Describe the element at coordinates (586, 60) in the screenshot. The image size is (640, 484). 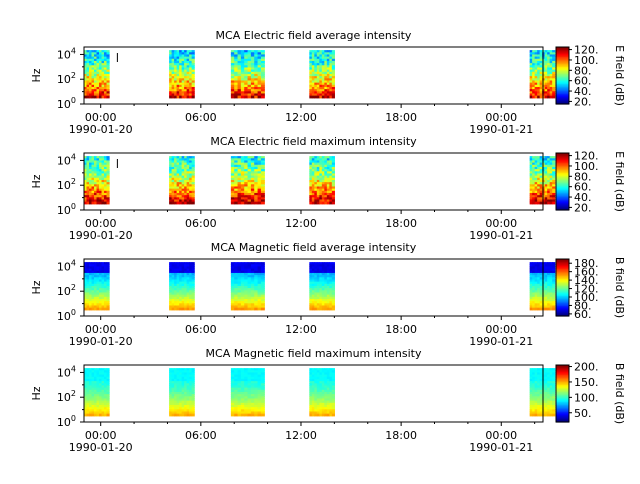
I see `colorbar-tick-label: 100.` at that location.